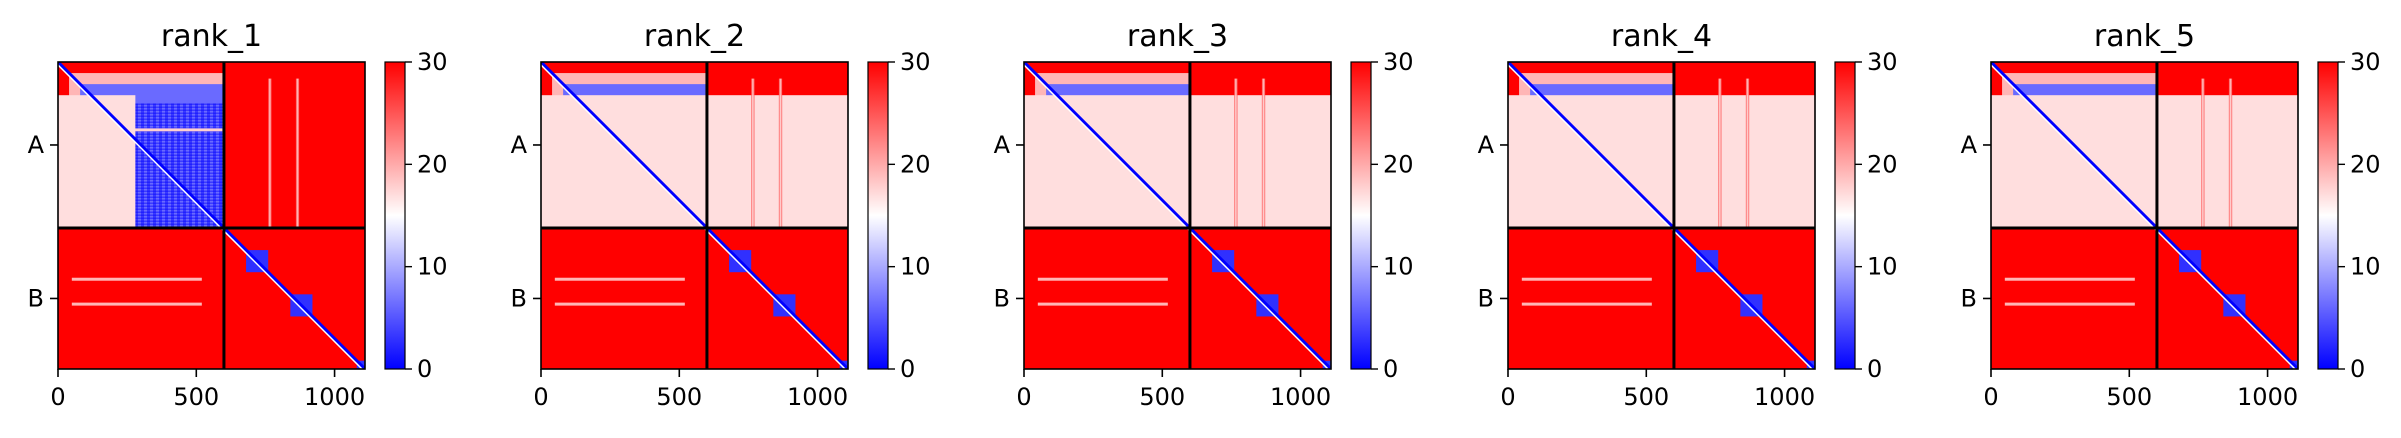  What do you see at coordinates (1177, 36) in the screenshot?
I see `panel-title: rank_3` at bounding box center [1177, 36].